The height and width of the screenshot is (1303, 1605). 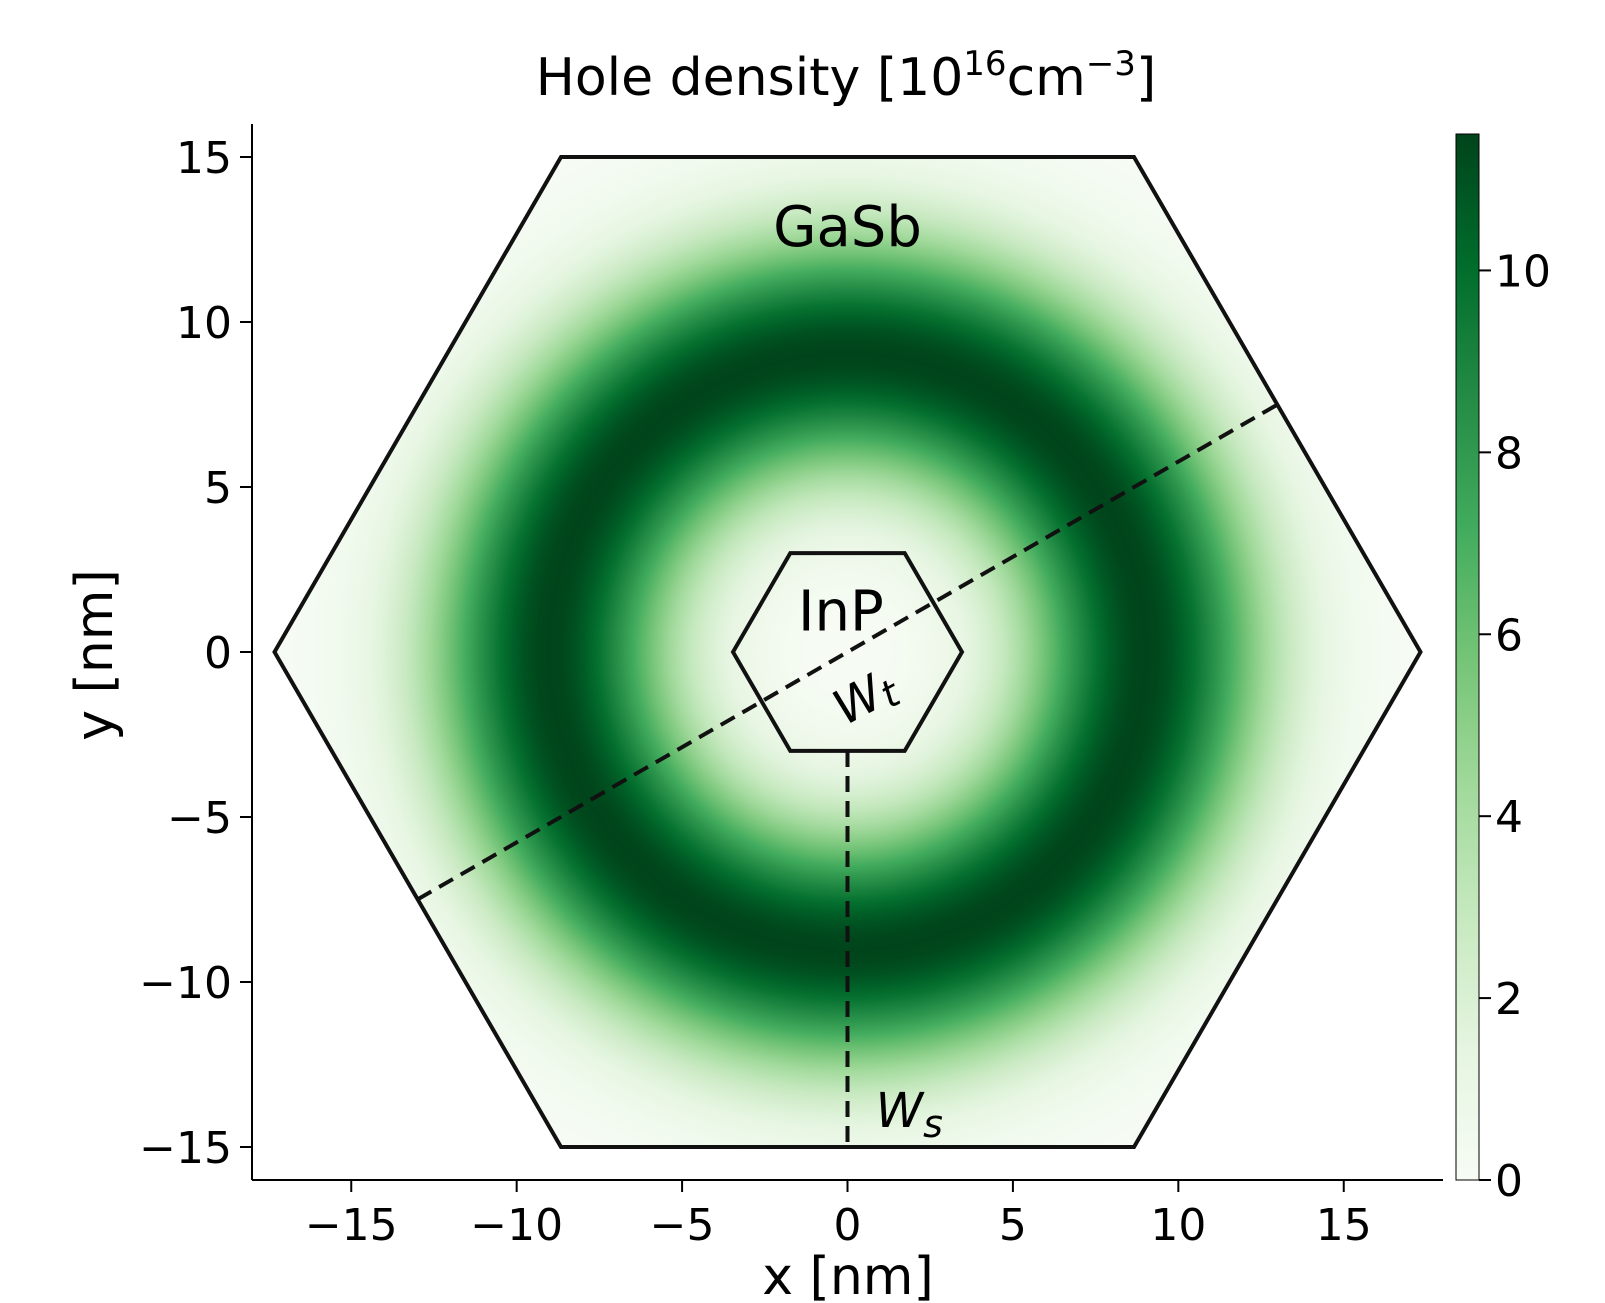 What do you see at coordinates (847, 227) in the screenshot?
I see `region-label-gasb: GaSb` at bounding box center [847, 227].